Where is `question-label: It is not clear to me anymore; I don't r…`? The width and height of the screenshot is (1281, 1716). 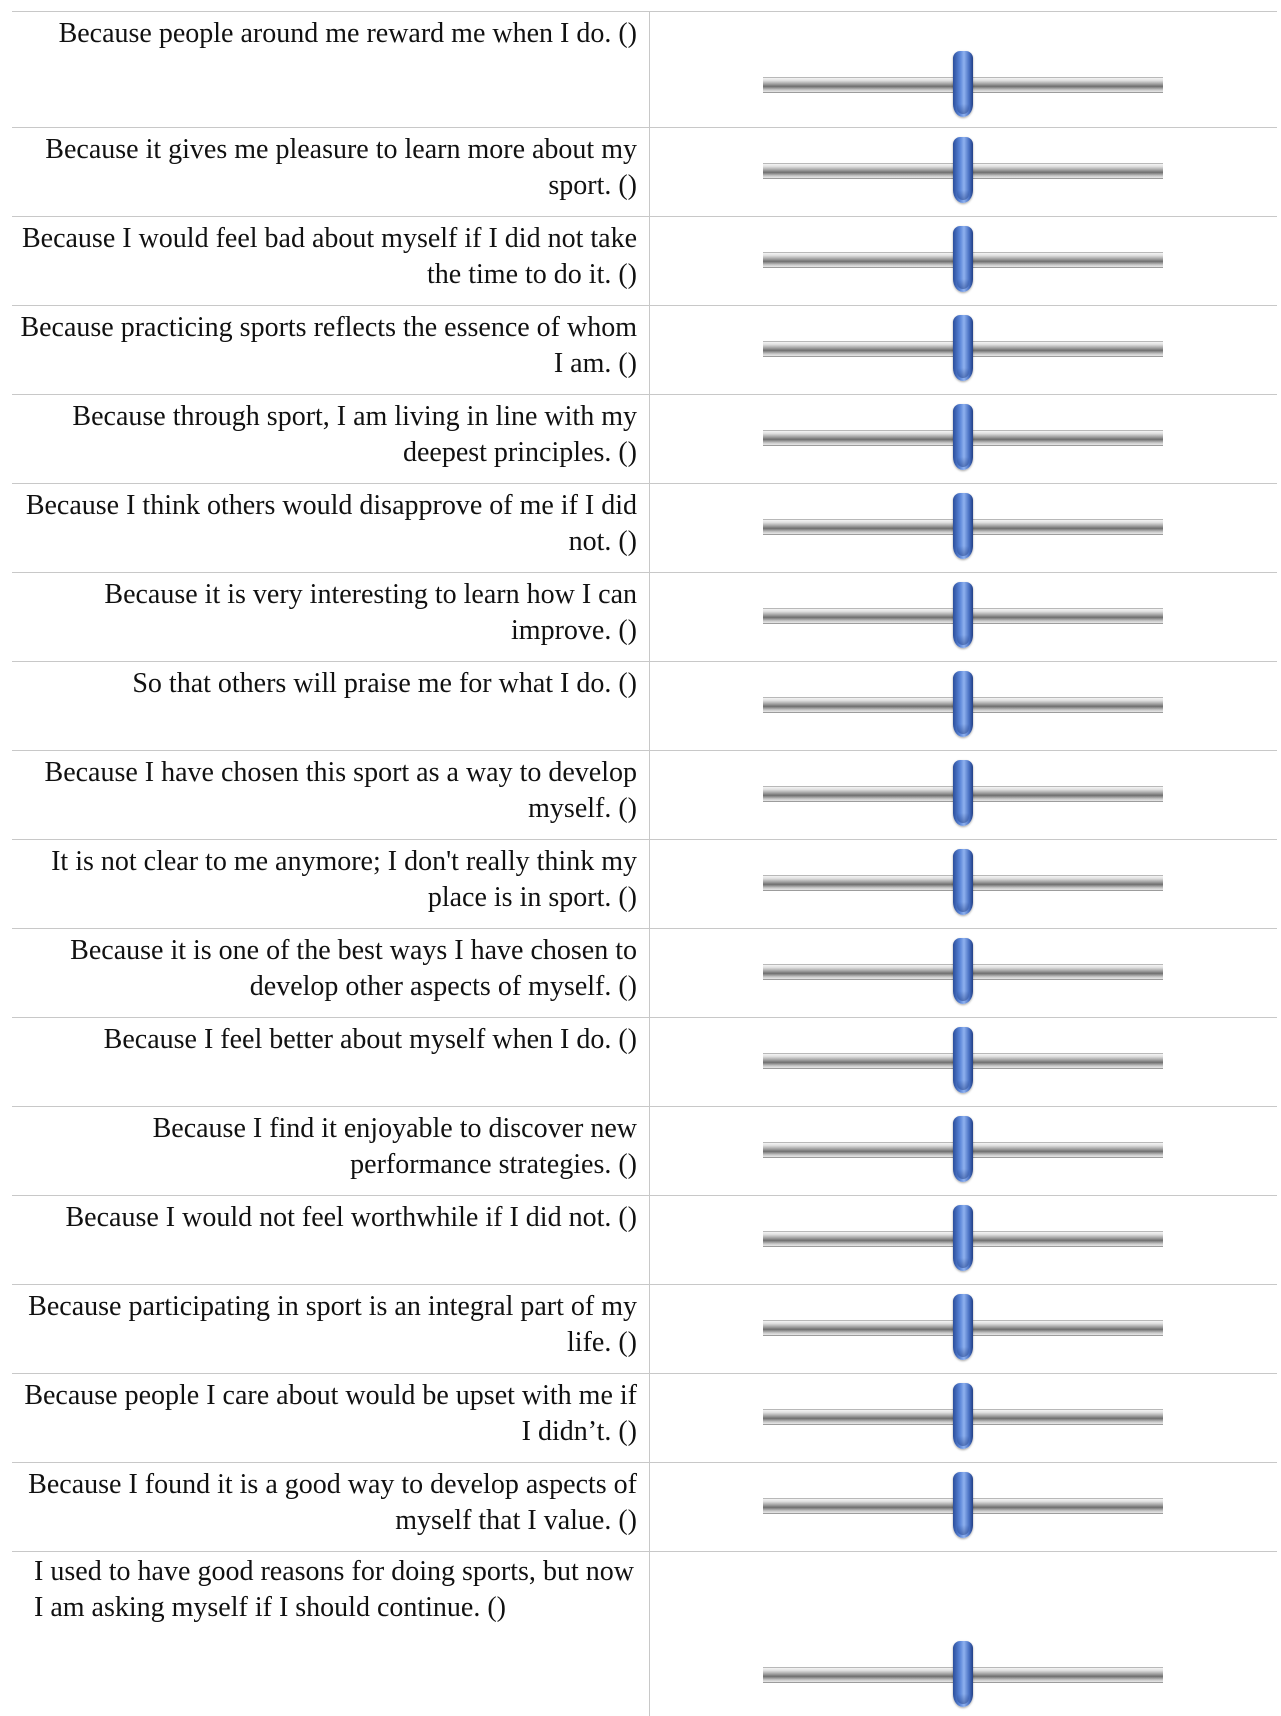
question-label: It is not clear to me anymore; I don't r… is located at coordinates (344, 879).